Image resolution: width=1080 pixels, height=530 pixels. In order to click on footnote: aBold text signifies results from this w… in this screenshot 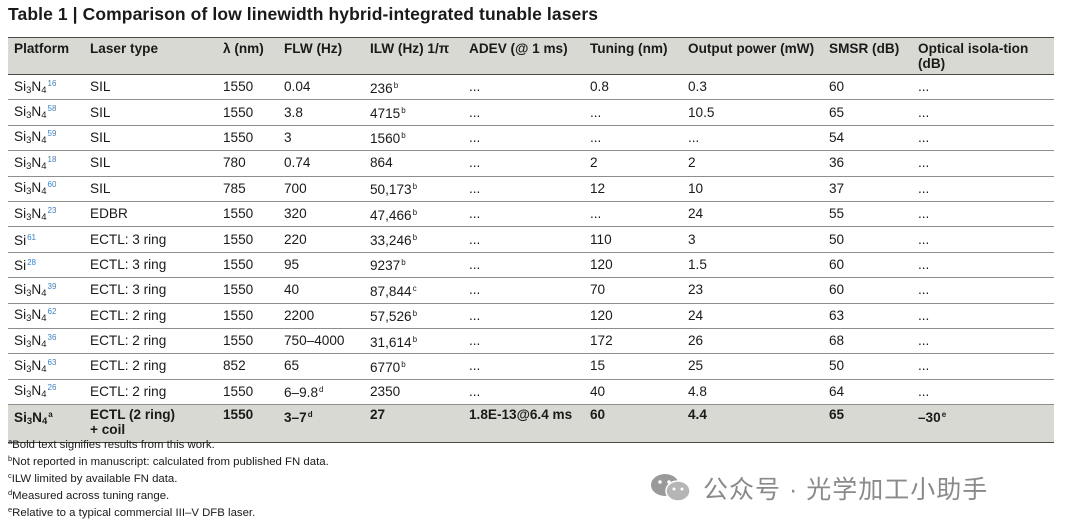, I will do `click(111, 444)`.